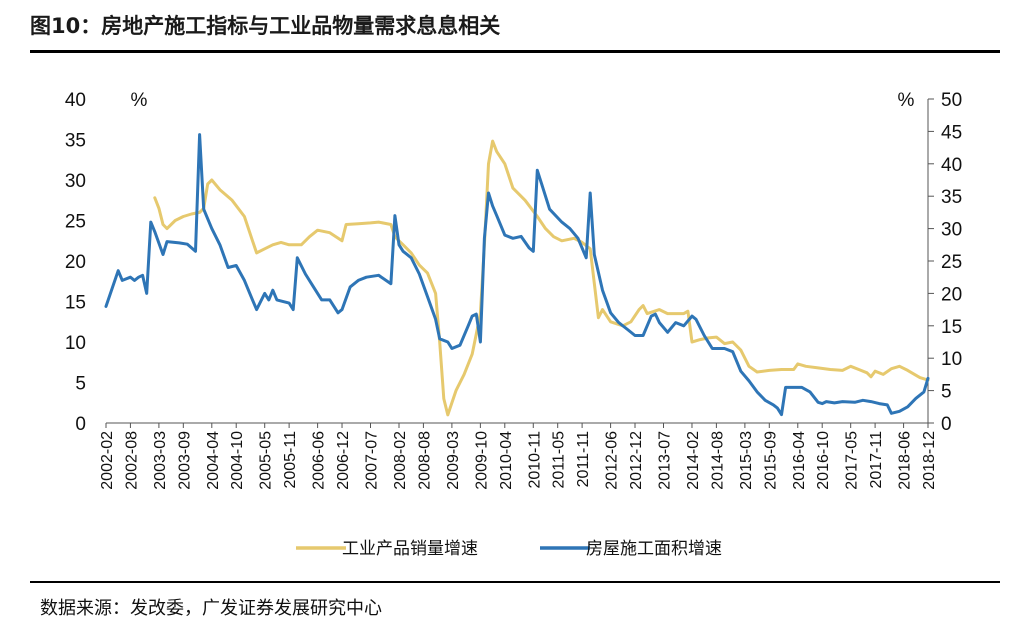 The width and height of the screenshot is (1033, 628). I want to click on x-axis-tick-label: 2004-04, so click(213, 460).